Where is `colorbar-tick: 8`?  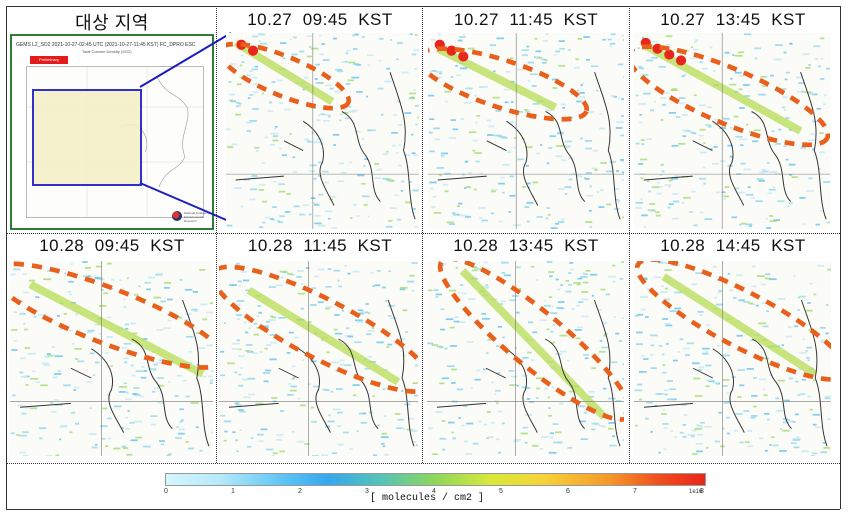 colorbar-tick: 8 is located at coordinates (702, 491).